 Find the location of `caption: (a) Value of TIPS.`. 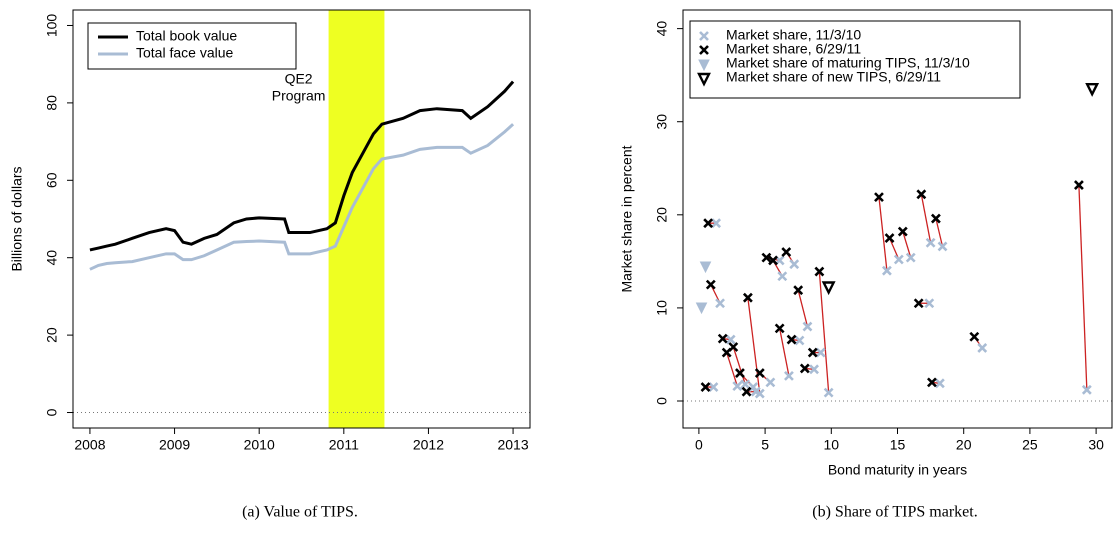

caption: (a) Value of TIPS. is located at coordinates (300, 512).